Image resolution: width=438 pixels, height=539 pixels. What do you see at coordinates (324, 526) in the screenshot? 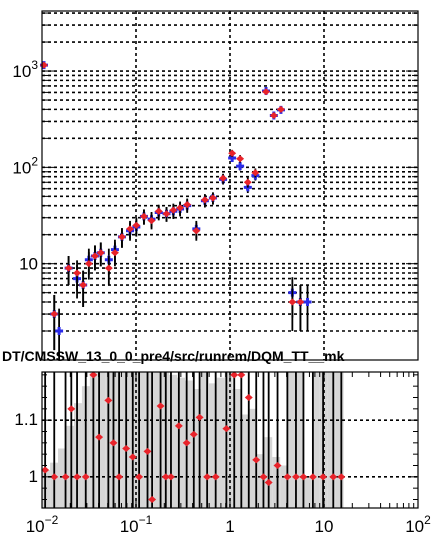
I see `x-tick-label: 10` at bounding box center [324, 526].